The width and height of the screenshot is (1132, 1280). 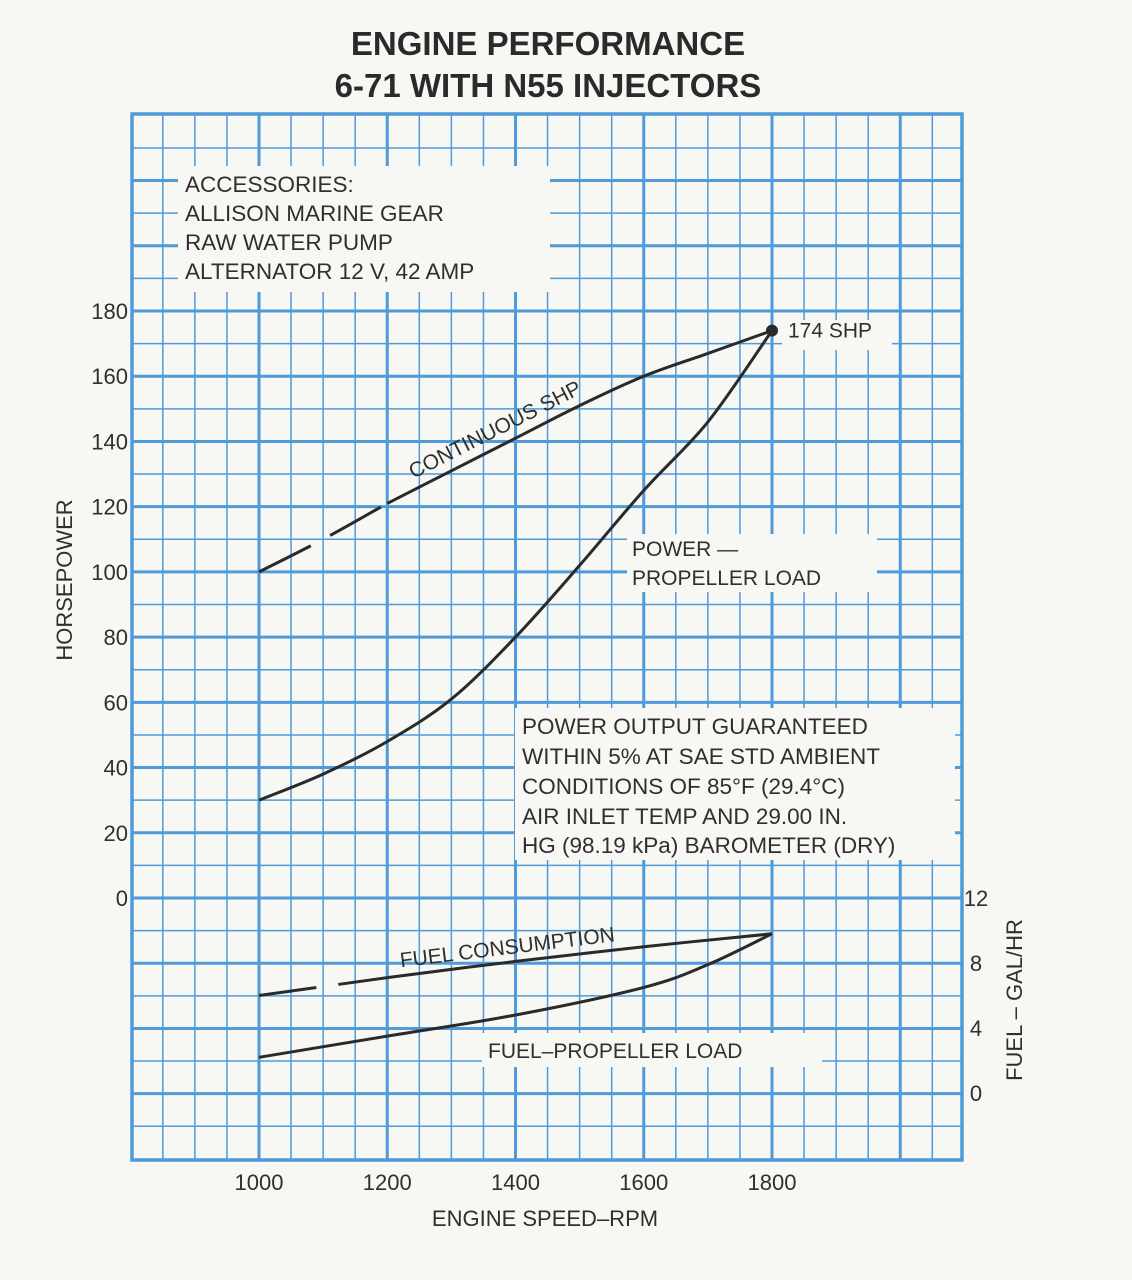 What do you see at coordinates (116, 768) in the screenshot?
I see `y-left-tick-label: 40` at bounding box center [116, 768].